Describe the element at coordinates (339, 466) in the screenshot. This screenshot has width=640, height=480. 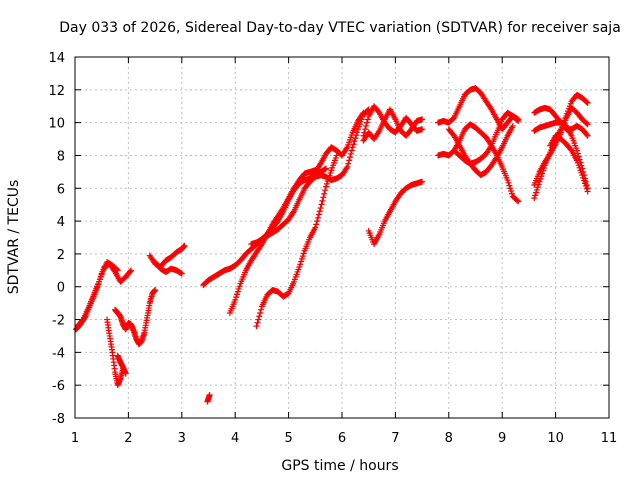
I see `x-axis-label: GPS time / hours` at that location.